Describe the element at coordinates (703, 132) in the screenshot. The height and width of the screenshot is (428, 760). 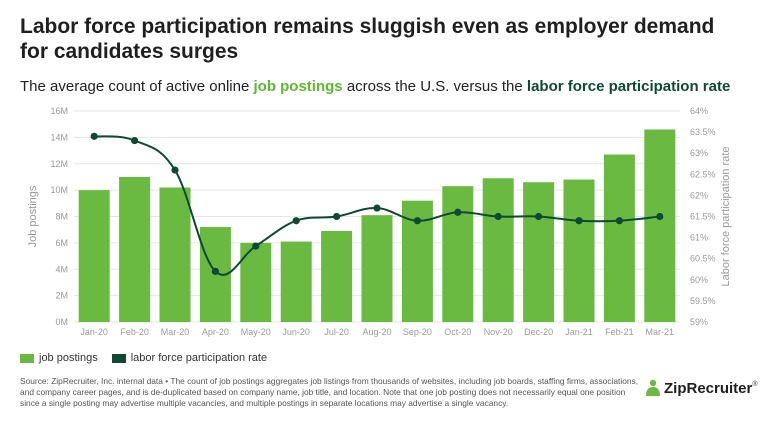
I see `right-tick-label: 63.5%` at that location.